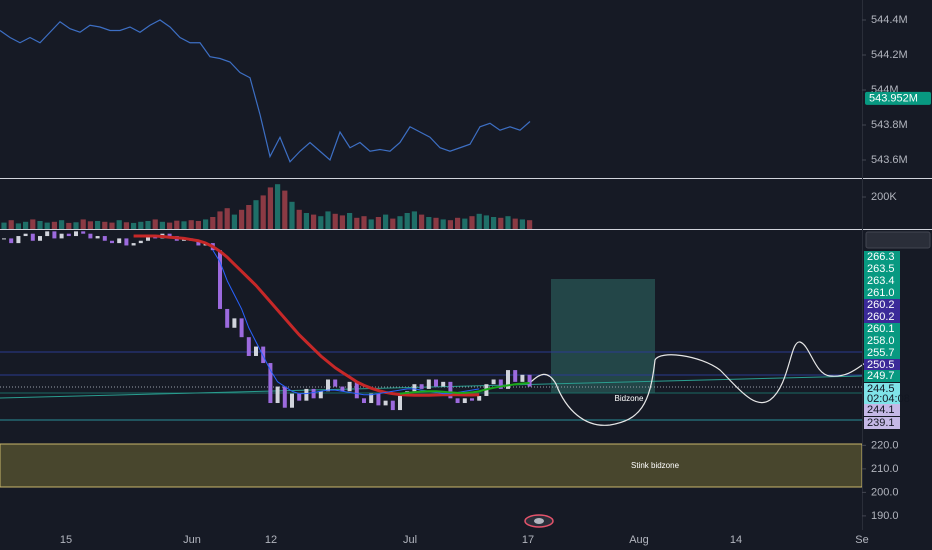 This screenshot has width=932, height=550. I want to click on price-badge-label: 263.4, so click(881, 281).